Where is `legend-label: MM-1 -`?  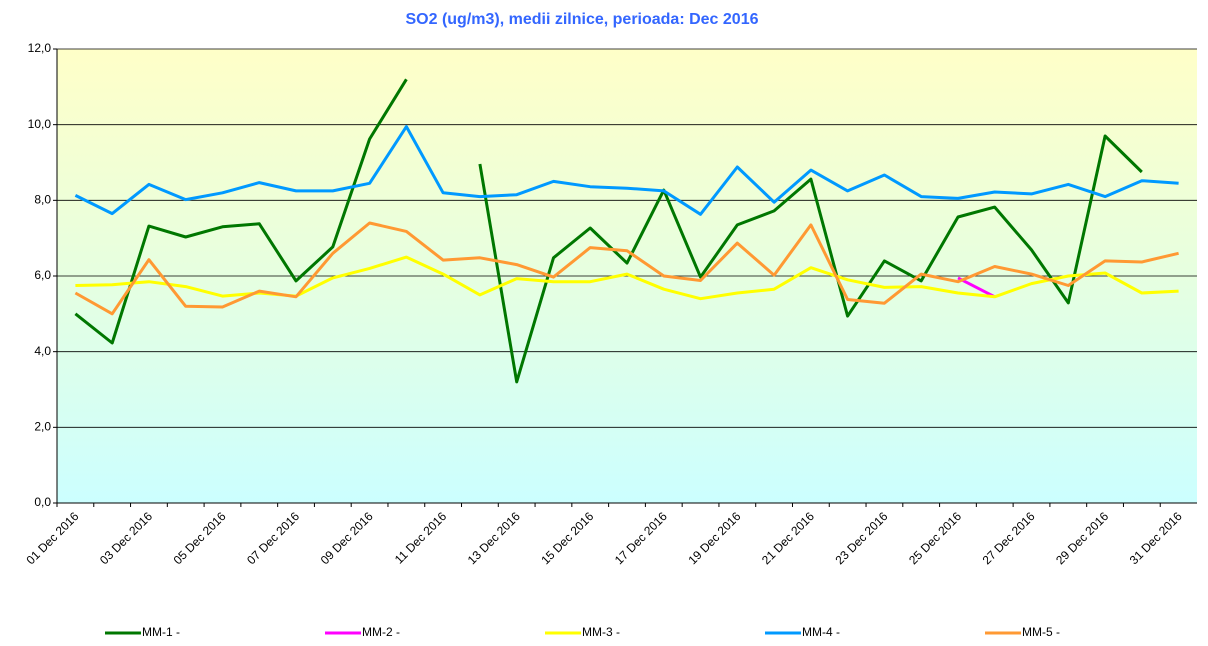 legend-label: MM-1 - is located at coordinates (161, 632).